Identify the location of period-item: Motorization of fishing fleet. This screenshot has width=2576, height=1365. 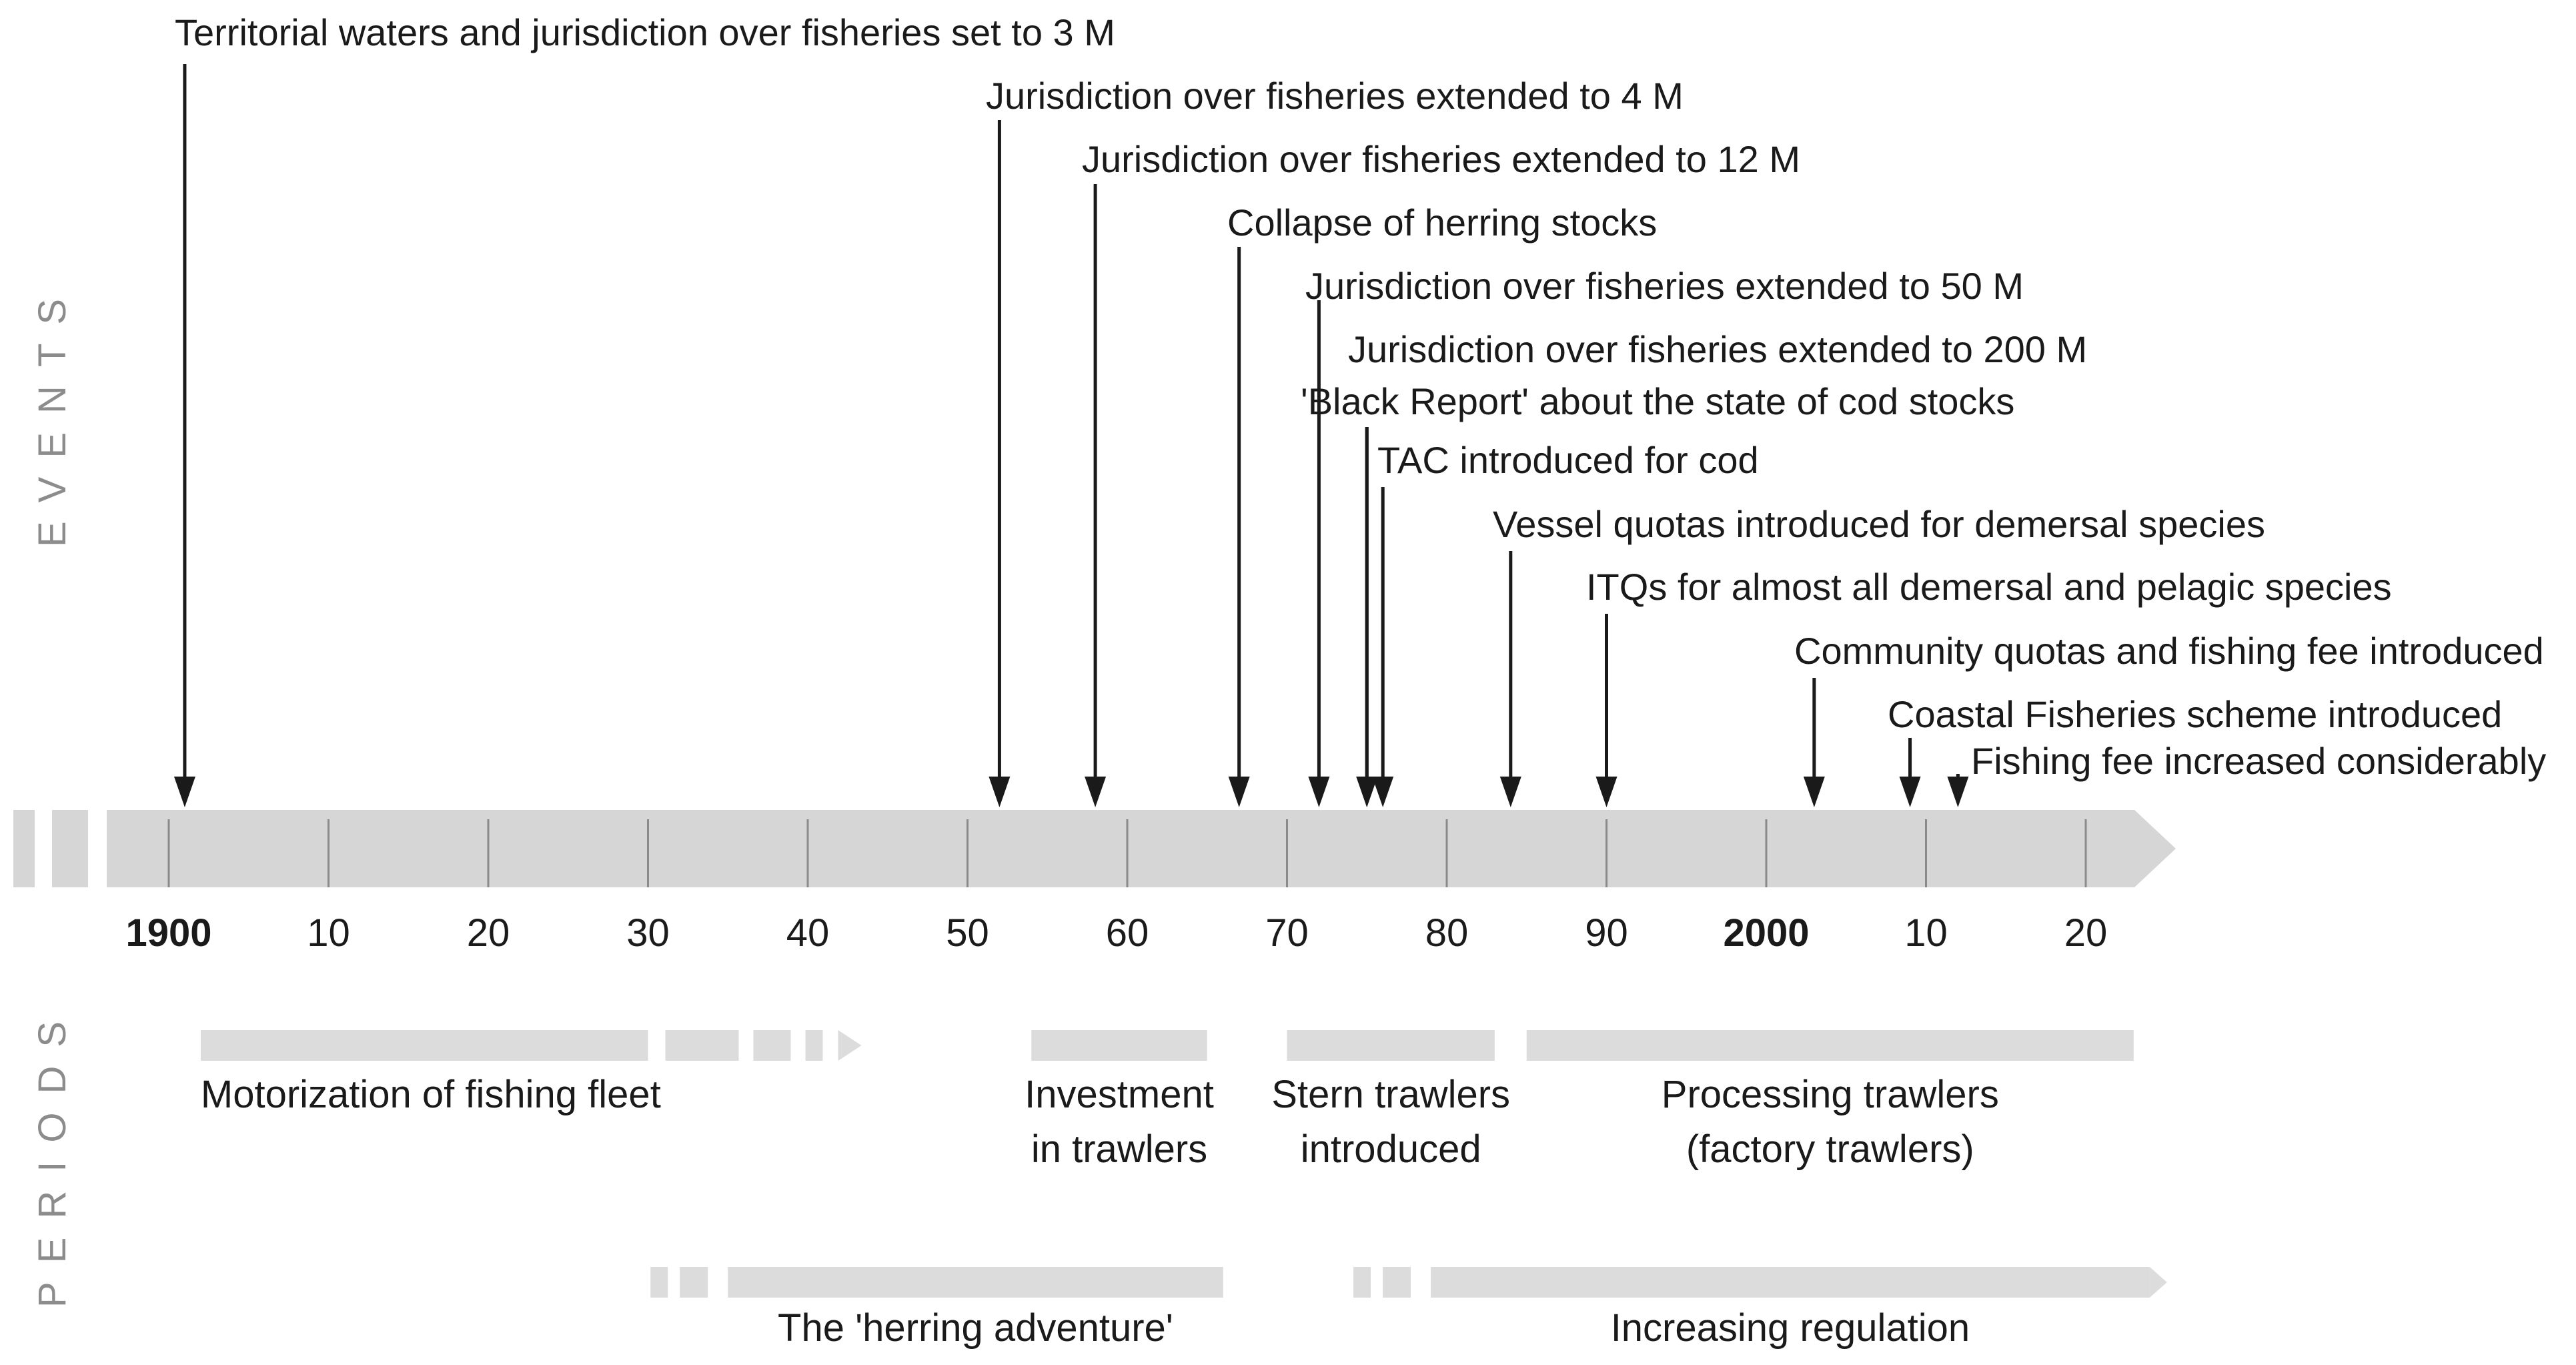
(531, 1073).